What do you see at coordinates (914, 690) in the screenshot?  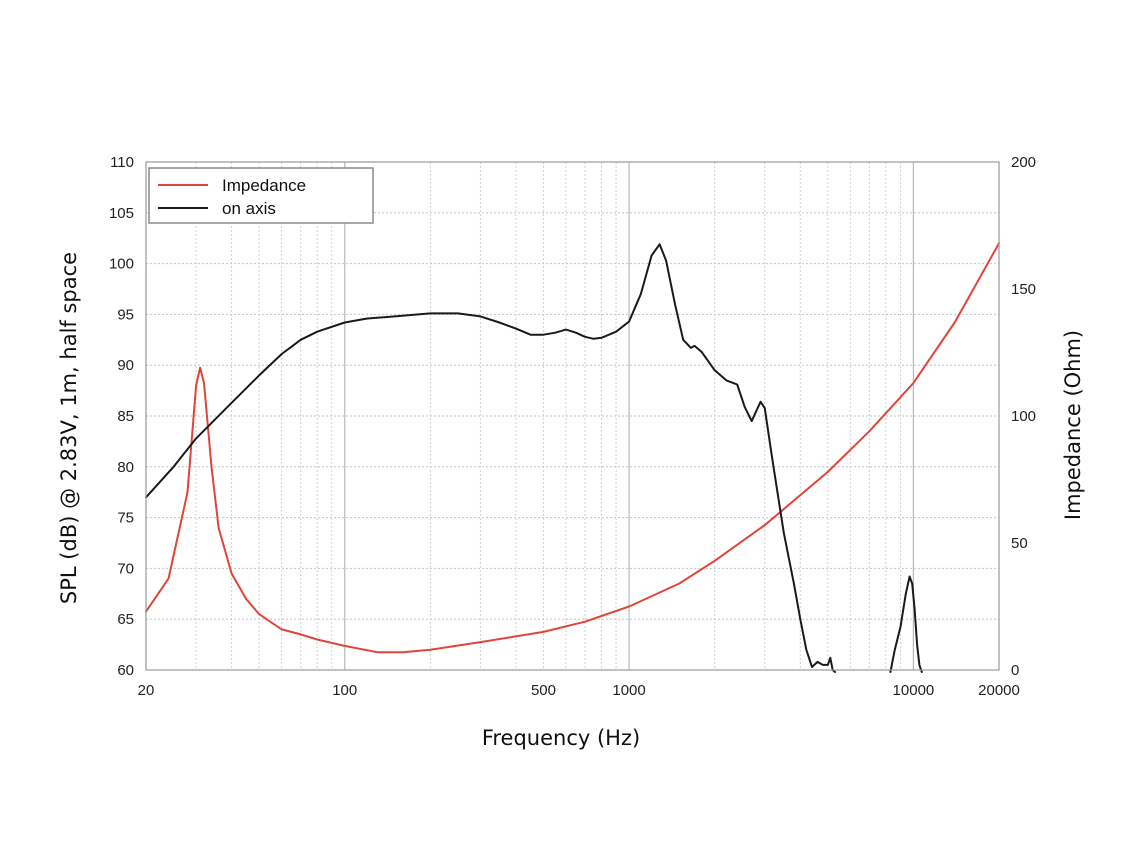 I see `x-tick-label: 10000` at bounding box center [914, 690].